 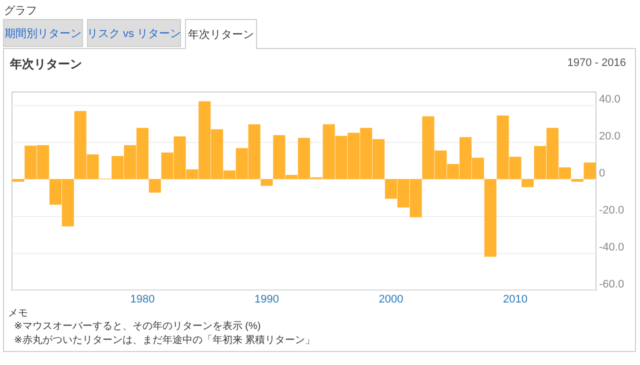 What do you see at coordinates (43, 33) in the screenshot?
I see `text: 期間別リターン` at bounding box center [43, 33].